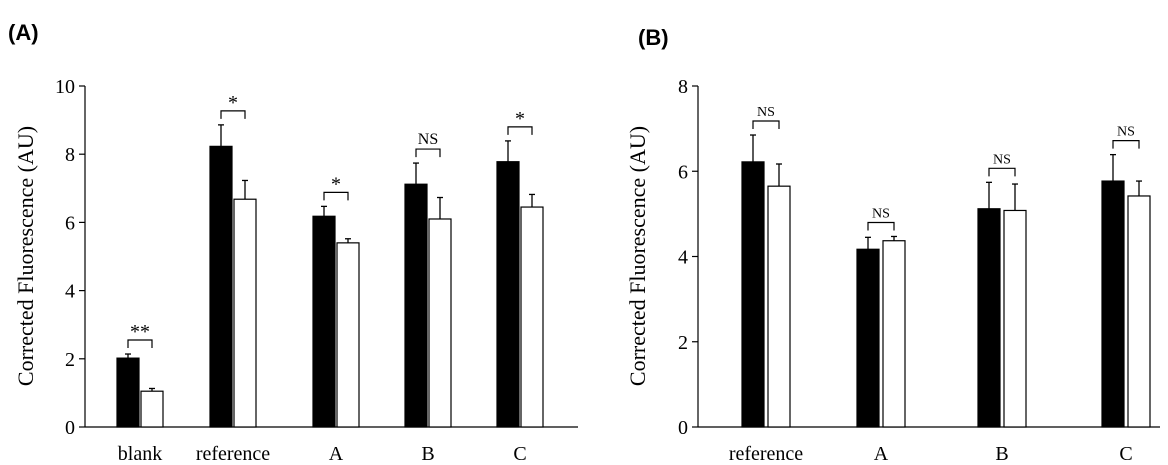 The height and width of the screenshot is (465, 1168). Describe the element at coordinates (653, 37) in the screenshot. I see `panel-b-label: (B)` at that location.